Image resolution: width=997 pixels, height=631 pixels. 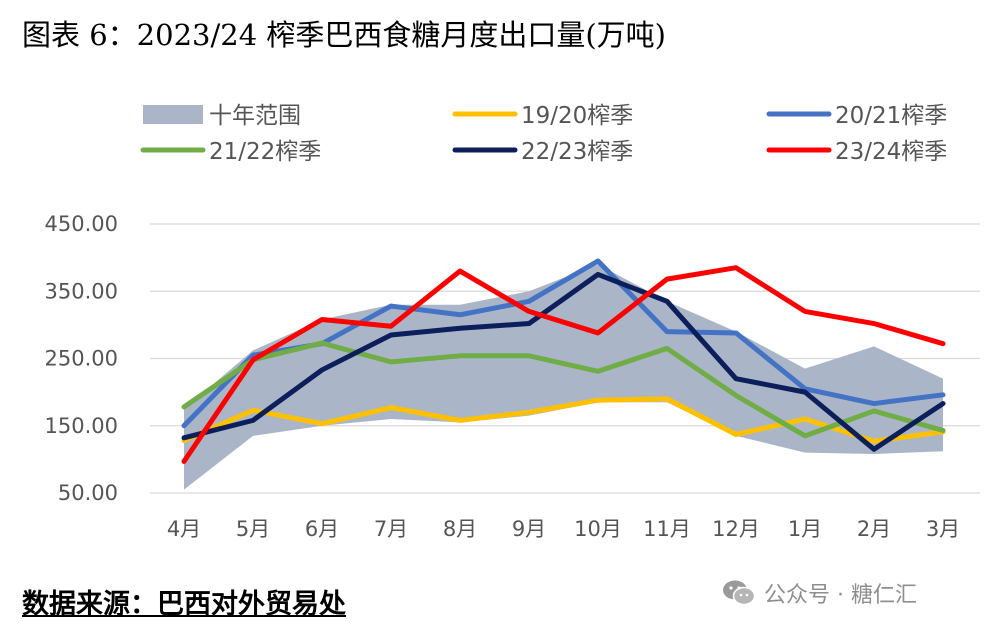 I want to click on legend-label-band: 十年范围, so click(x=255, y=116).